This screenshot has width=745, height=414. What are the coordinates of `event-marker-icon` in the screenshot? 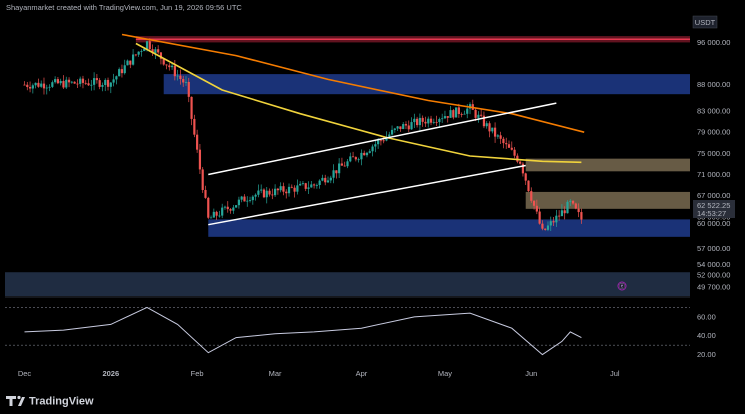 It's located at (622, 286).